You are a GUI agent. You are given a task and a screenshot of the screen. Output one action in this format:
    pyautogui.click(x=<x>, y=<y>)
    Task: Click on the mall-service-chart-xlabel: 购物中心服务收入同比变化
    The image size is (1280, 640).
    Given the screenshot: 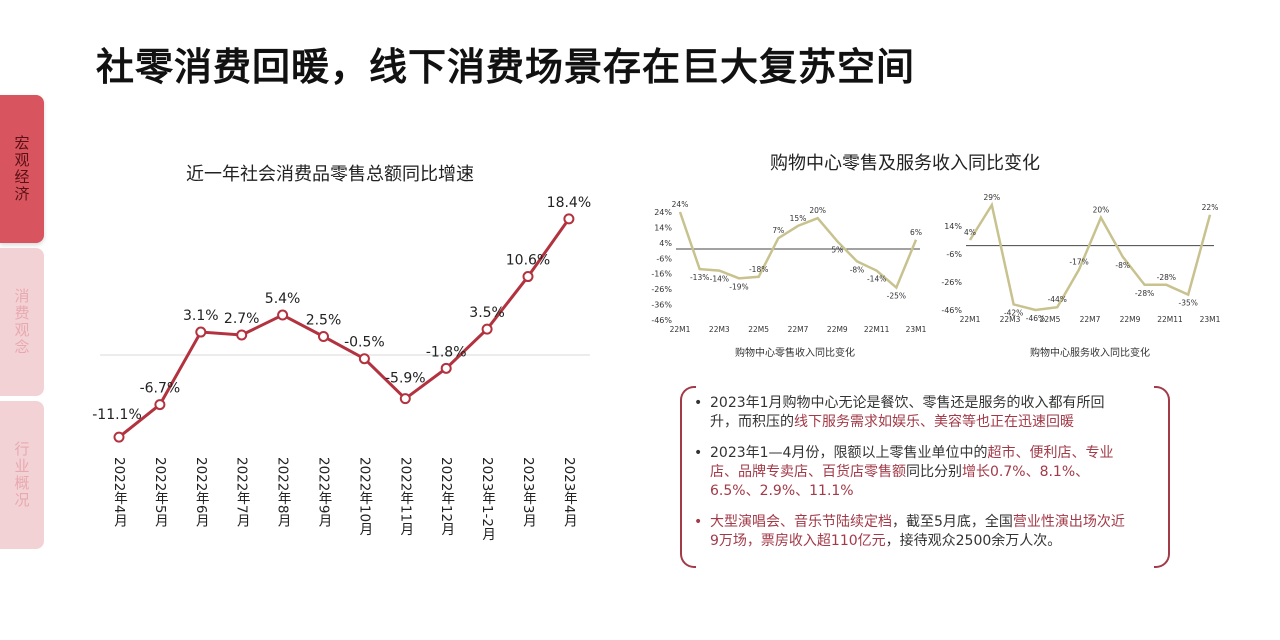 What is the action you would take?
    pyautogui.click(x=1090, y=353)
    